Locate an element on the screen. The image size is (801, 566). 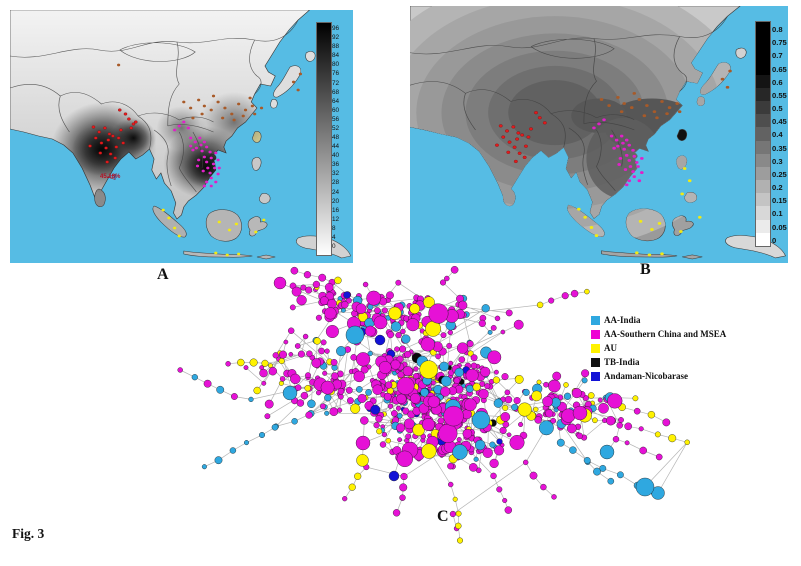
legend-label: AA-India is located at coordinates (622, 320).